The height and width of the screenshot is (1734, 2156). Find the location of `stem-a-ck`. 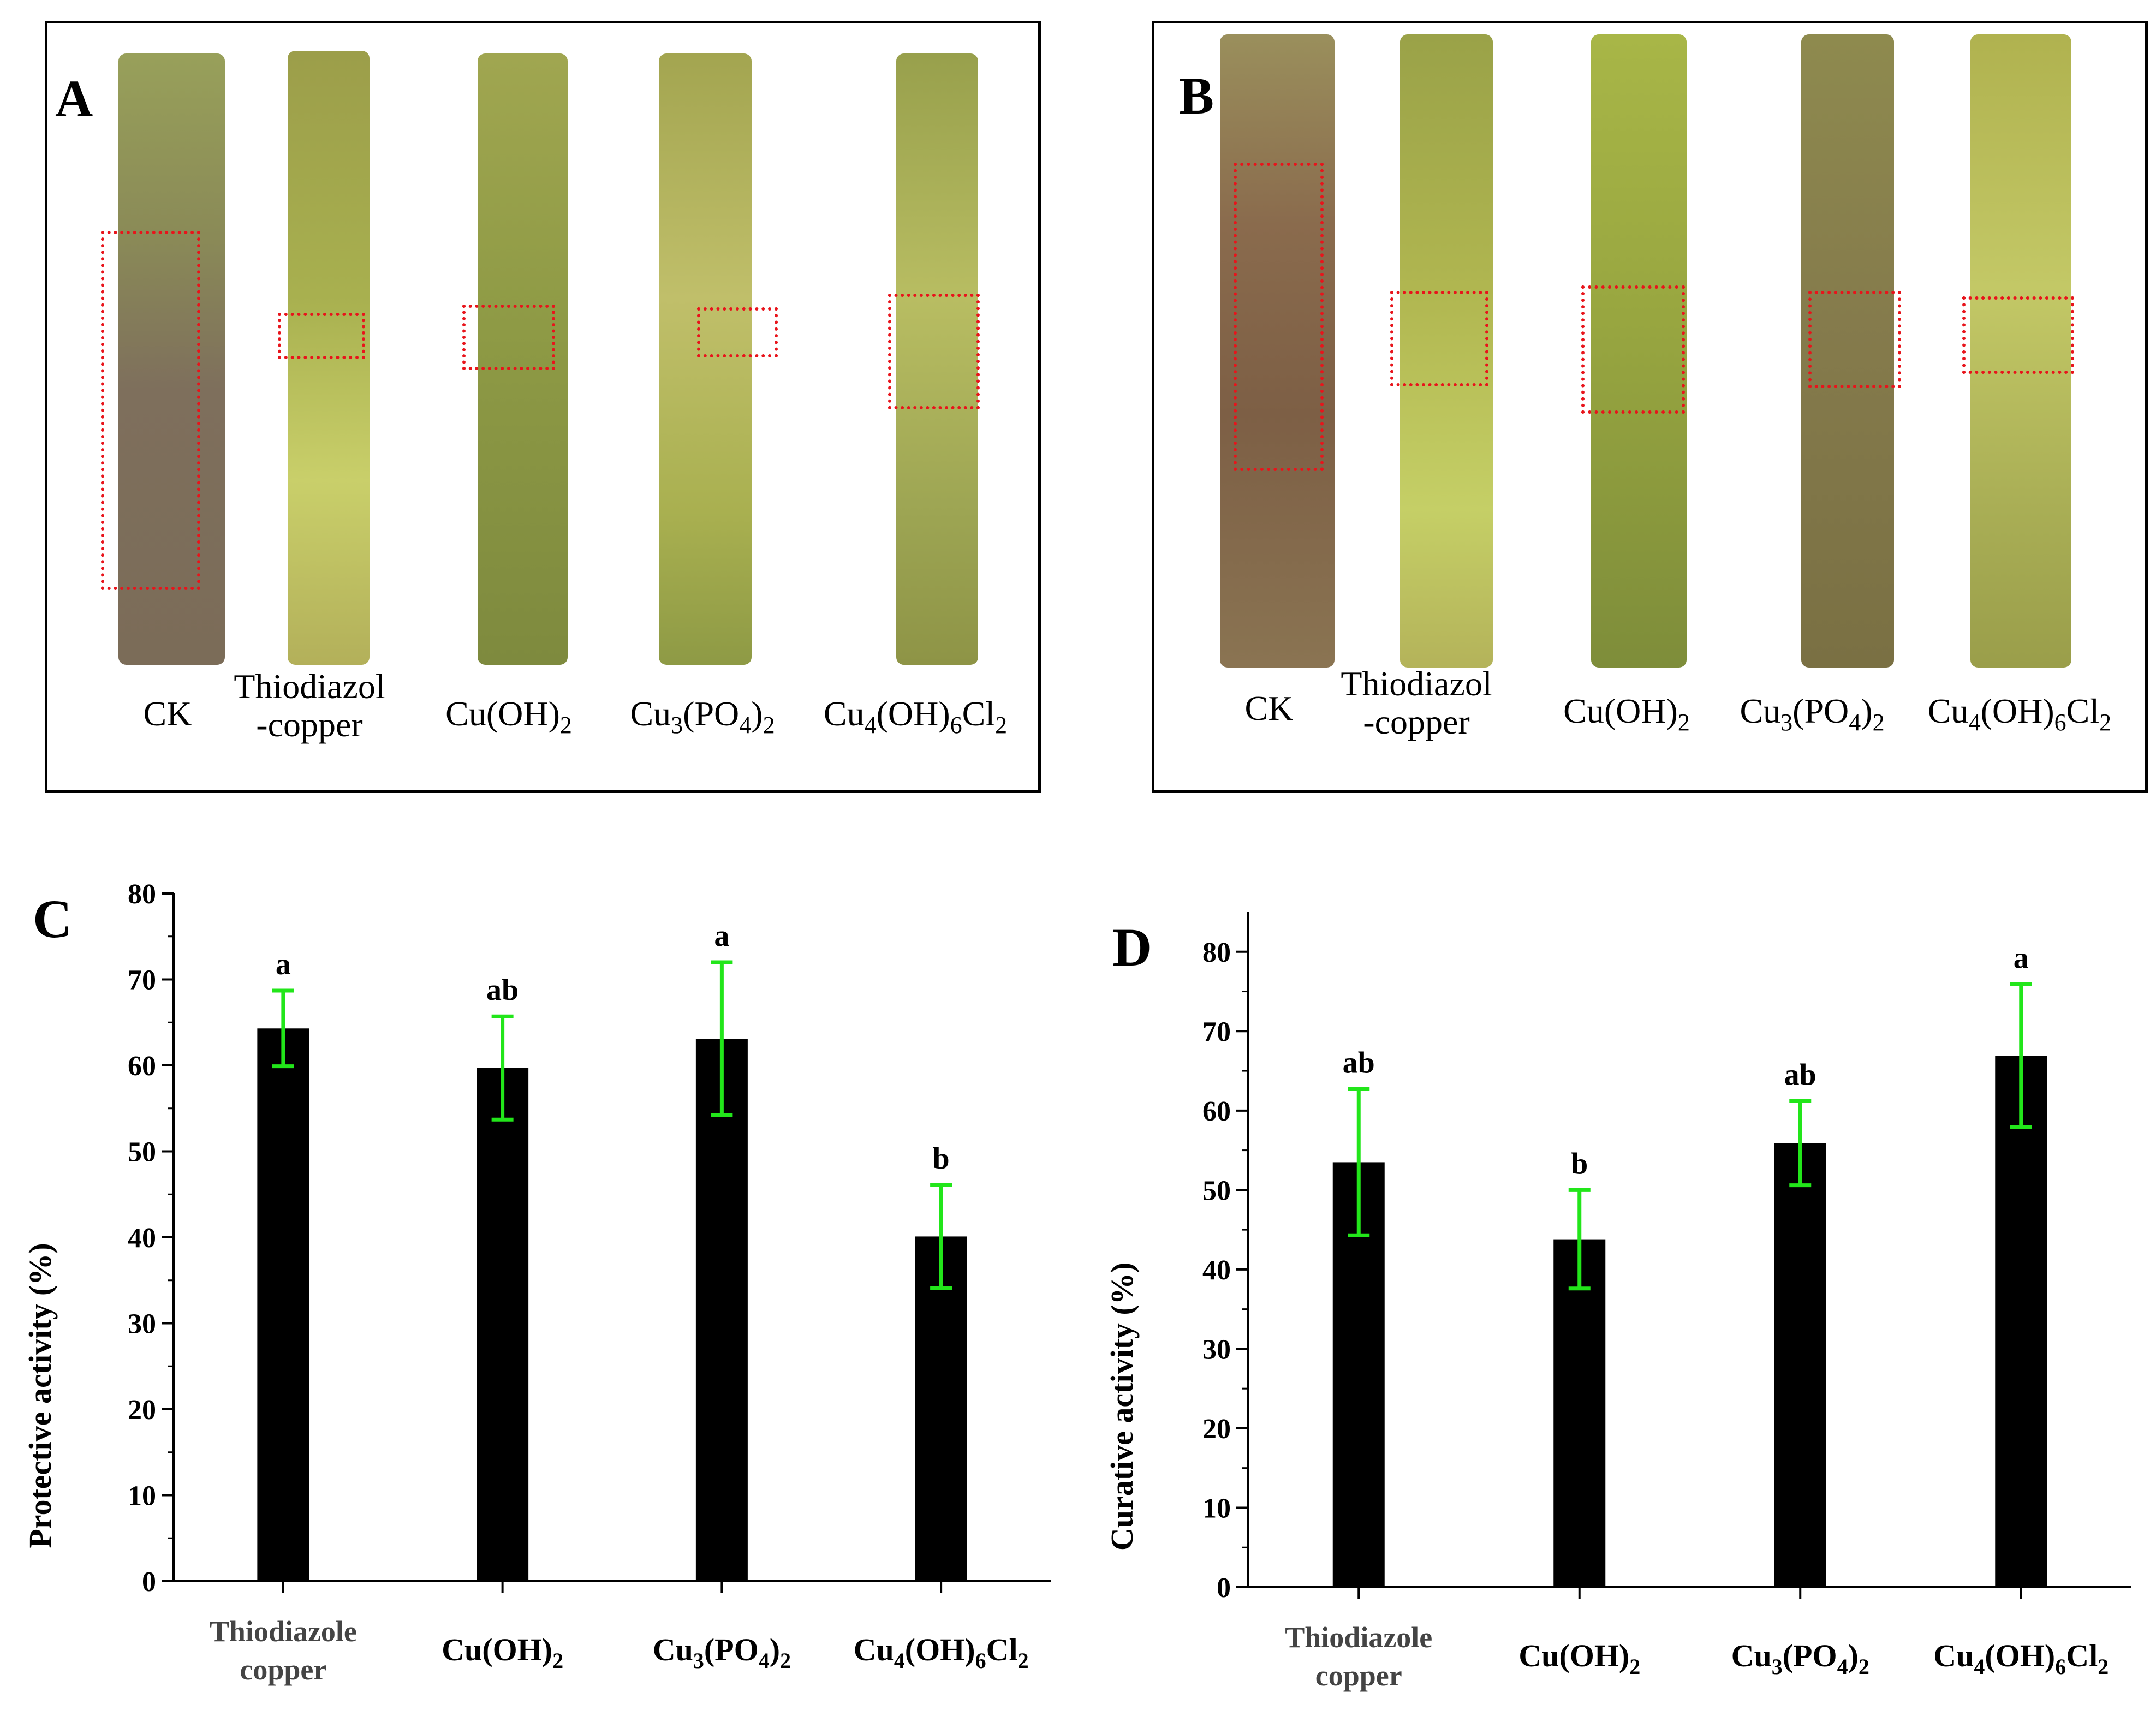

stem-a-ck is located at coordinates (171, 359).